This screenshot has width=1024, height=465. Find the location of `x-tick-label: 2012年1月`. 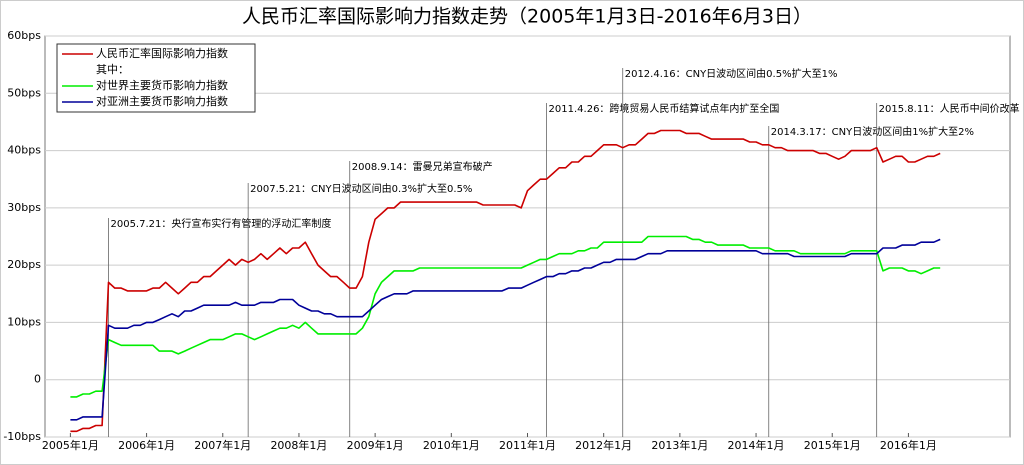

x-tick-label: 2012年1月 is located at coordinates (603, 445).